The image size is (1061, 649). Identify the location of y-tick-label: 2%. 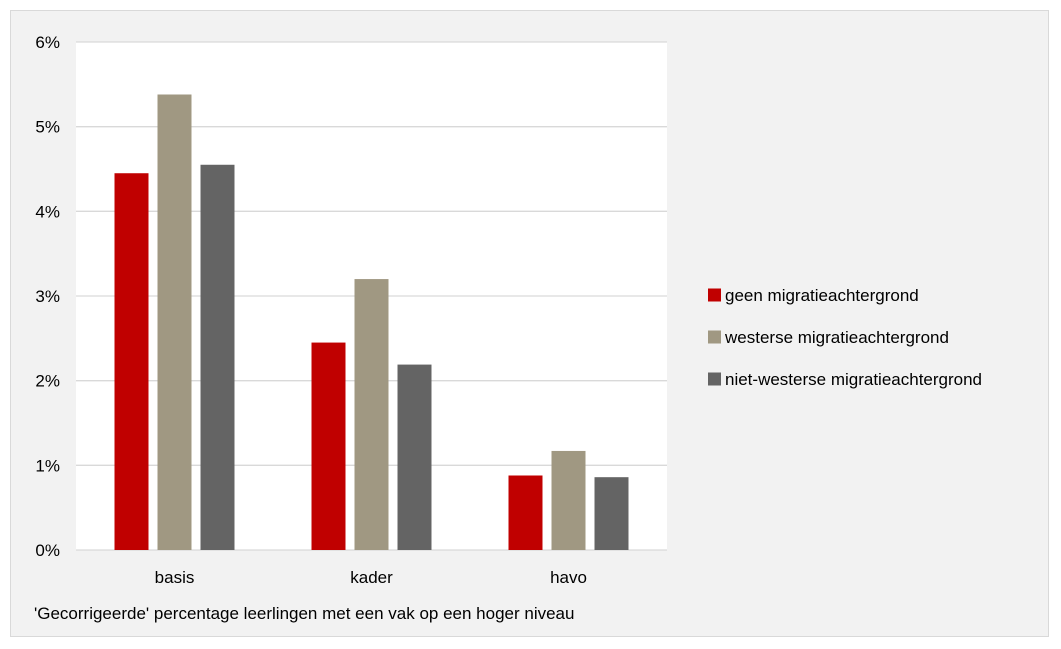
(47, 381).